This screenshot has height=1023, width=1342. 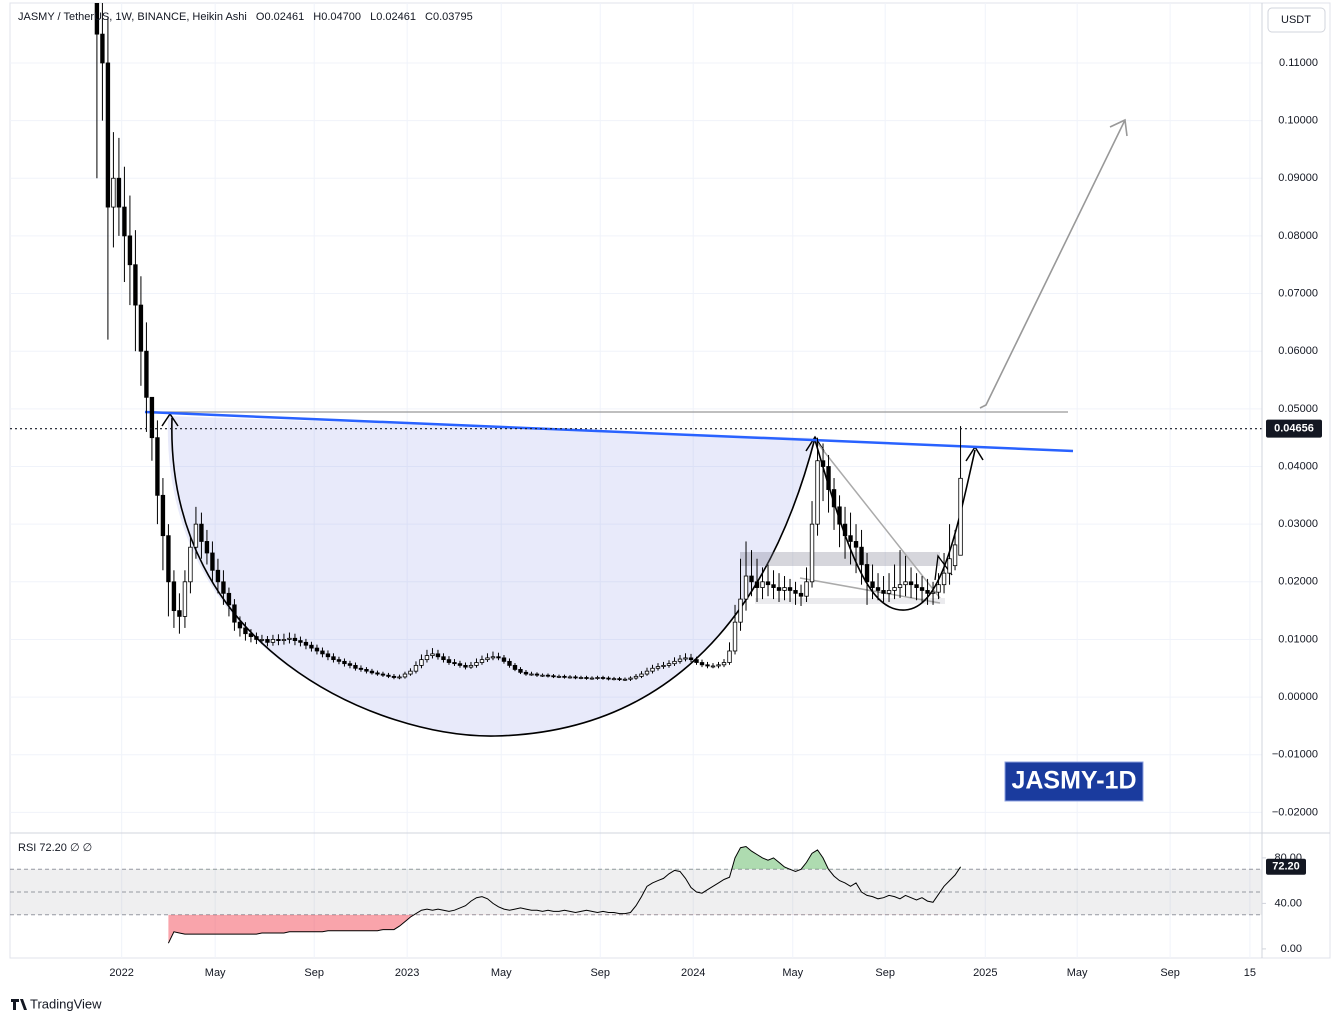 I want to click on rsi-legend: RSI 72.20 ∅ ∅, so click(x=55, y=848).